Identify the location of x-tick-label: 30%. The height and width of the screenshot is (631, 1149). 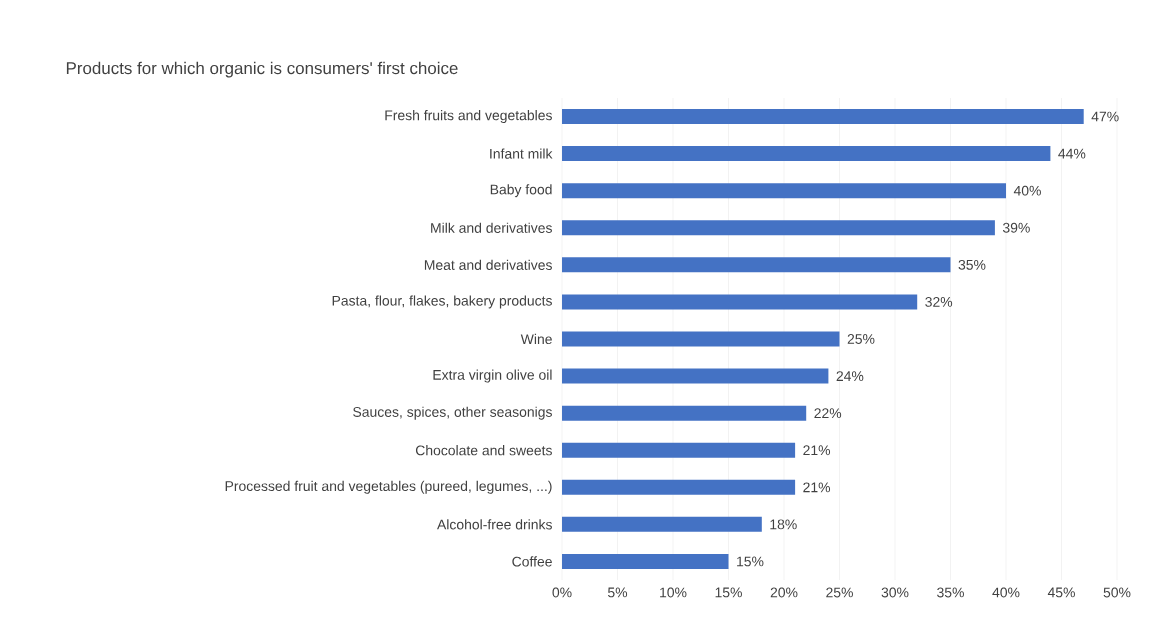
(895, 592).